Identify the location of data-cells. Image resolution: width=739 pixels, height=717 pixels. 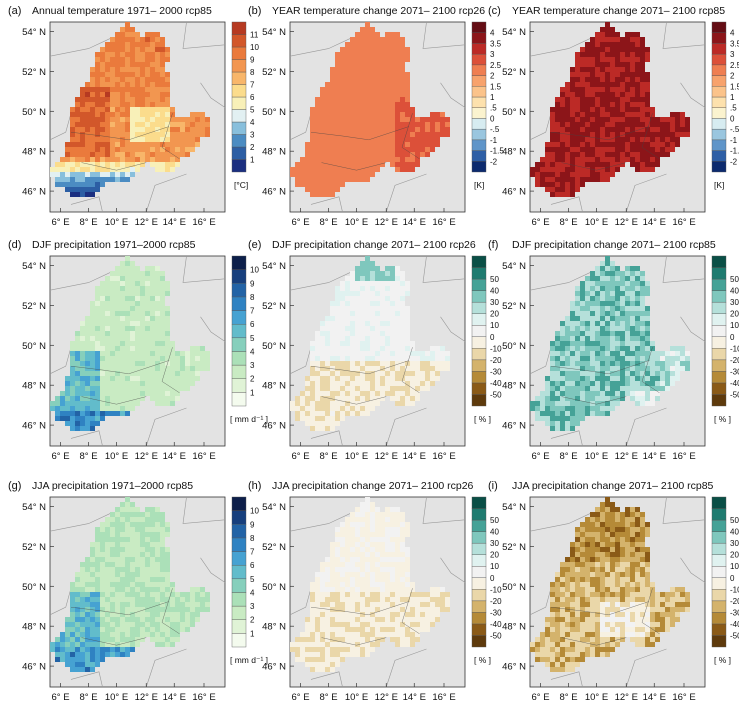
(370, 109).